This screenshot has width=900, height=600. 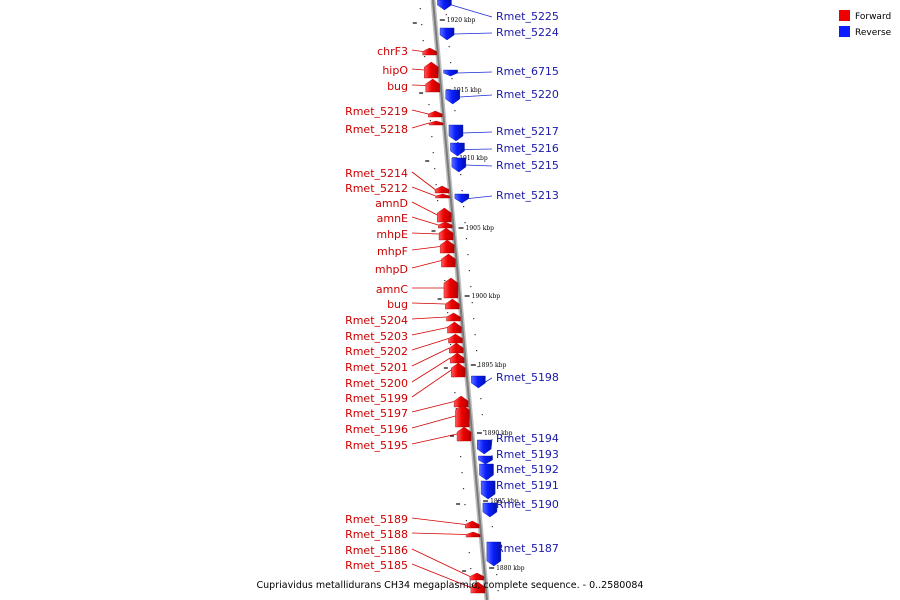 I want to click on reverse-gene: Rmet_5217, so click(x=503, y=133).